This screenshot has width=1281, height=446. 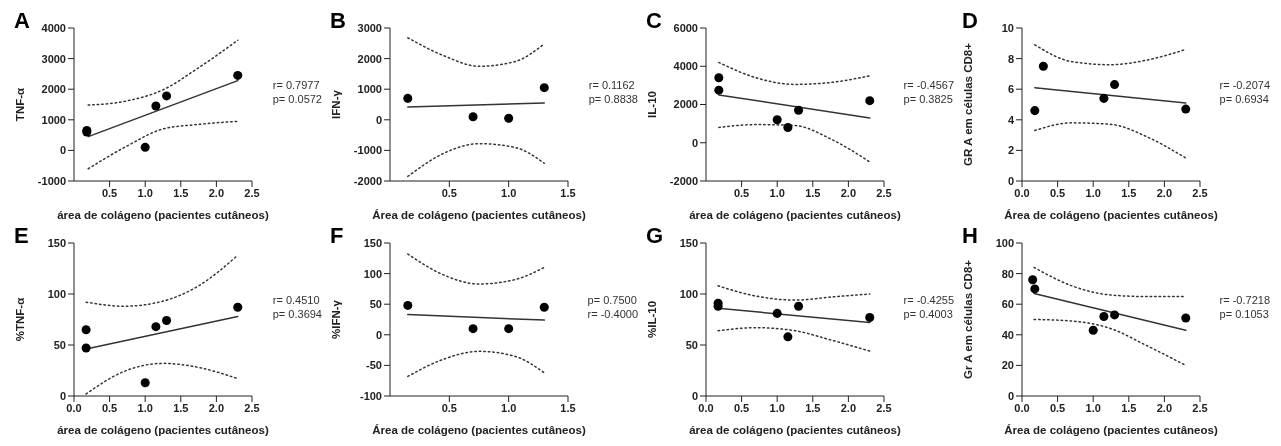 What do you see at coordinates (296, 300) in the screenshot?
I see `text: r= 0.4510` at bounding box center [296, 300].